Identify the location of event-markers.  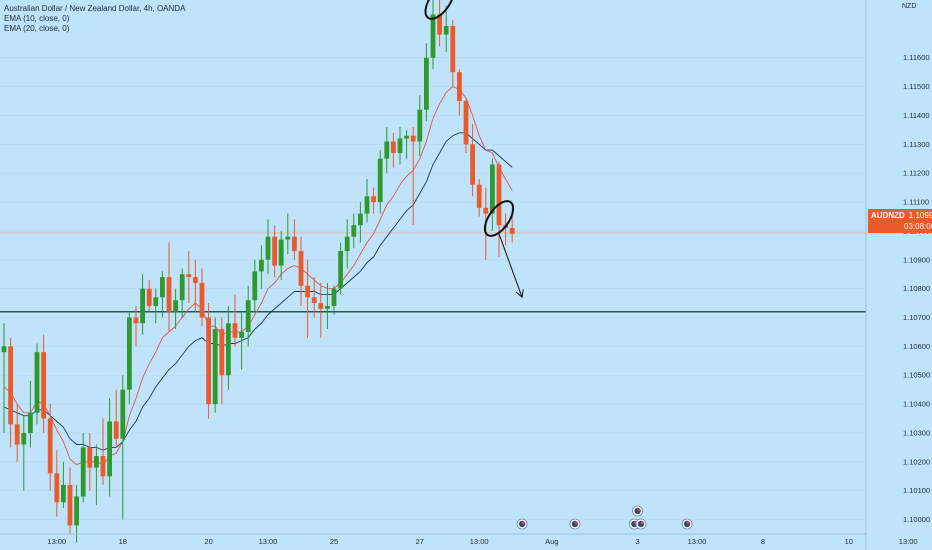
(604, 517).